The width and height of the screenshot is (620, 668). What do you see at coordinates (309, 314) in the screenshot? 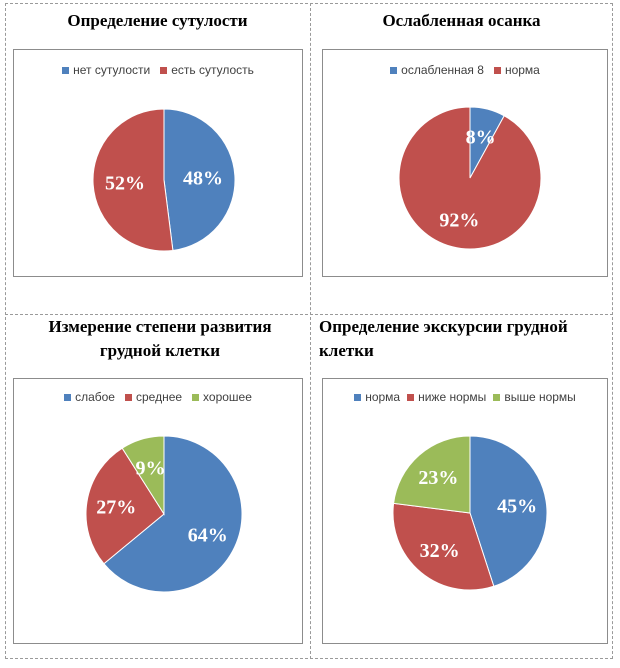
I see `grid-divider-horizontal` at bounding box center [309, 314].